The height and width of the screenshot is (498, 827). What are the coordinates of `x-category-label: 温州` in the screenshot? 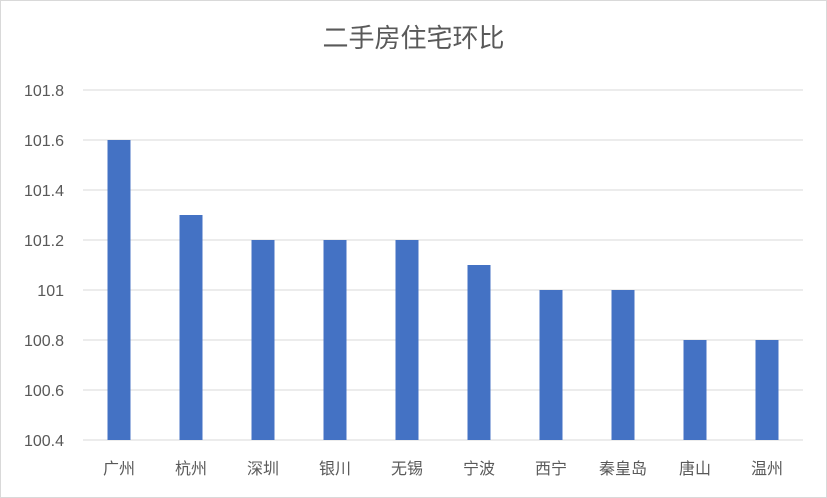 It's located at (767, 468).